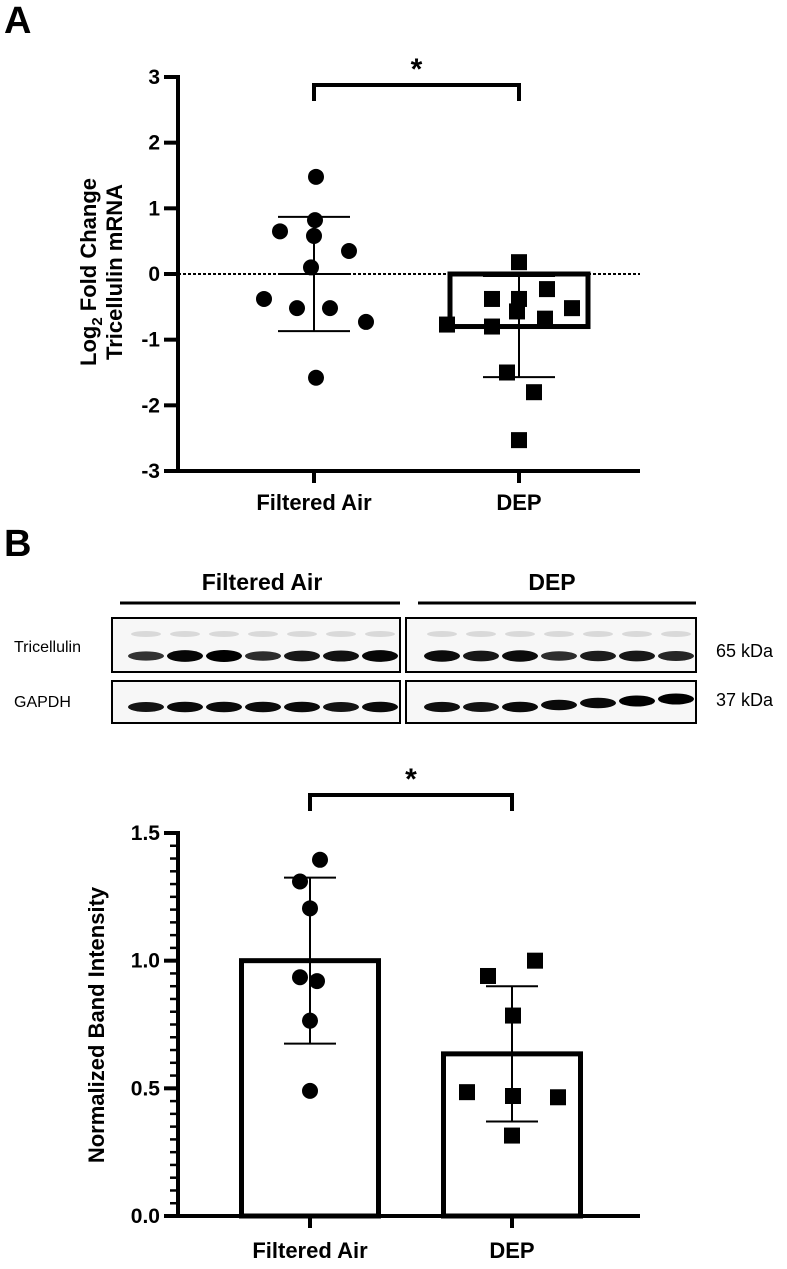 Image resolution: width=787 pixels, height=1269 pixels. Describe the element at coordinates (518, 502) in the screenshot. I see `x-category-label-0-1: DEP` at that location.